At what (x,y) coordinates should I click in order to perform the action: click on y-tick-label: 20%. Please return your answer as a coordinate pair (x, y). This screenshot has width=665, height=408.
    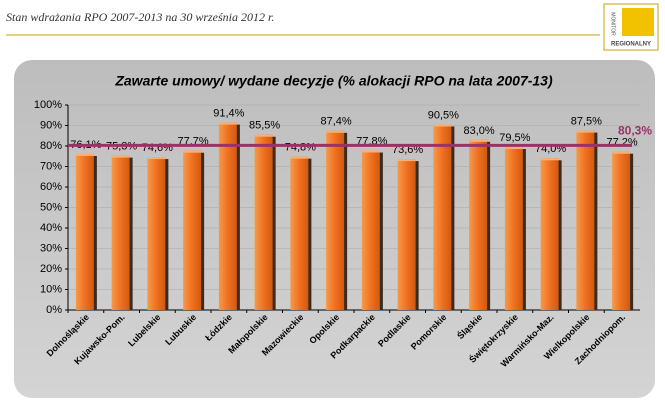
    Looking at the image, I should click on (51, 269).